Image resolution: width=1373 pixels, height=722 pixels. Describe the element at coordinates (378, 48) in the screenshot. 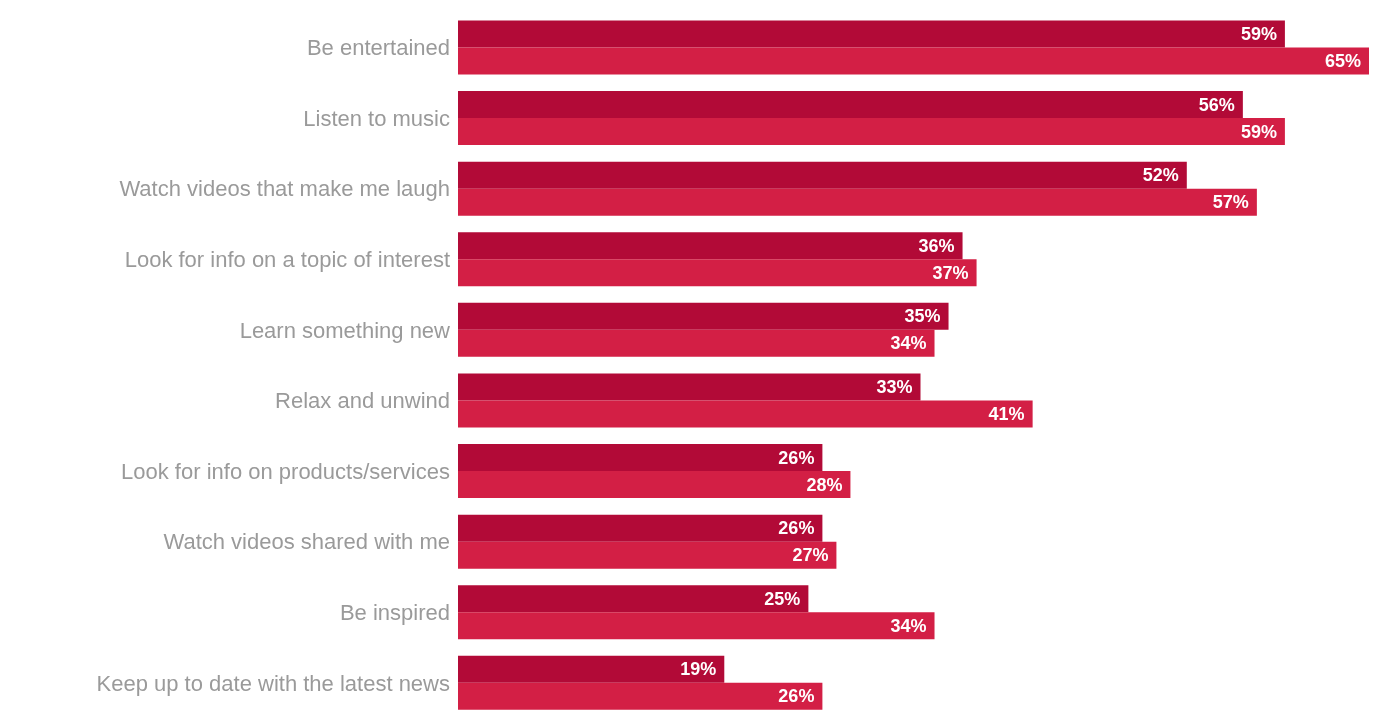

I see `y-tick-label: Be entertained` at that location.